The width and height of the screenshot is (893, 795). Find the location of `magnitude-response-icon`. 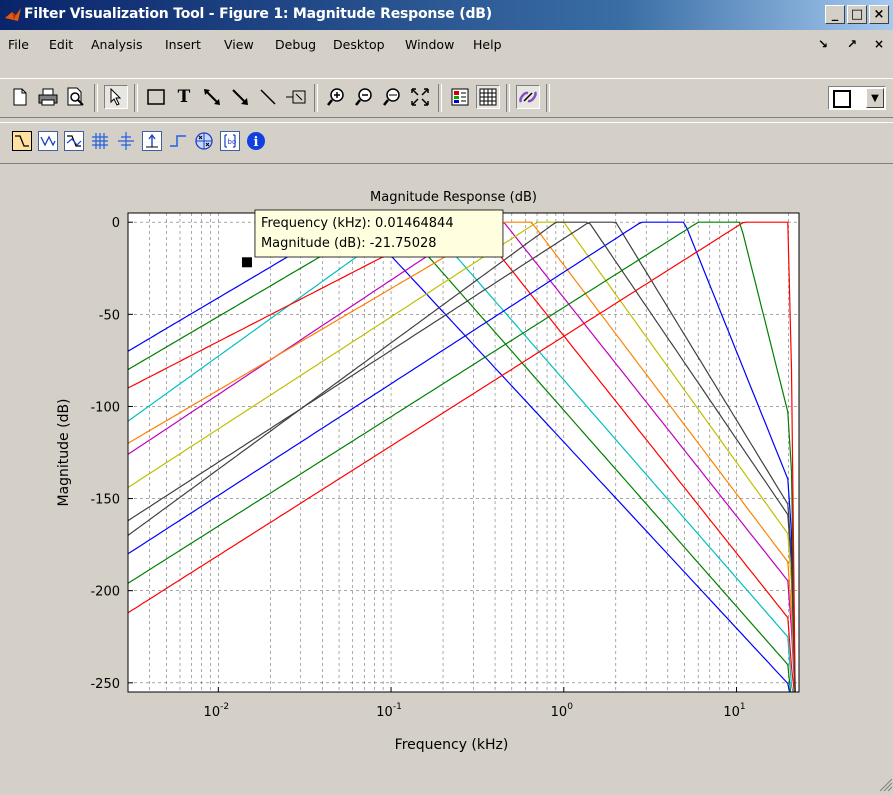

magnitude-response-icon is located at coordinates (22, 141).